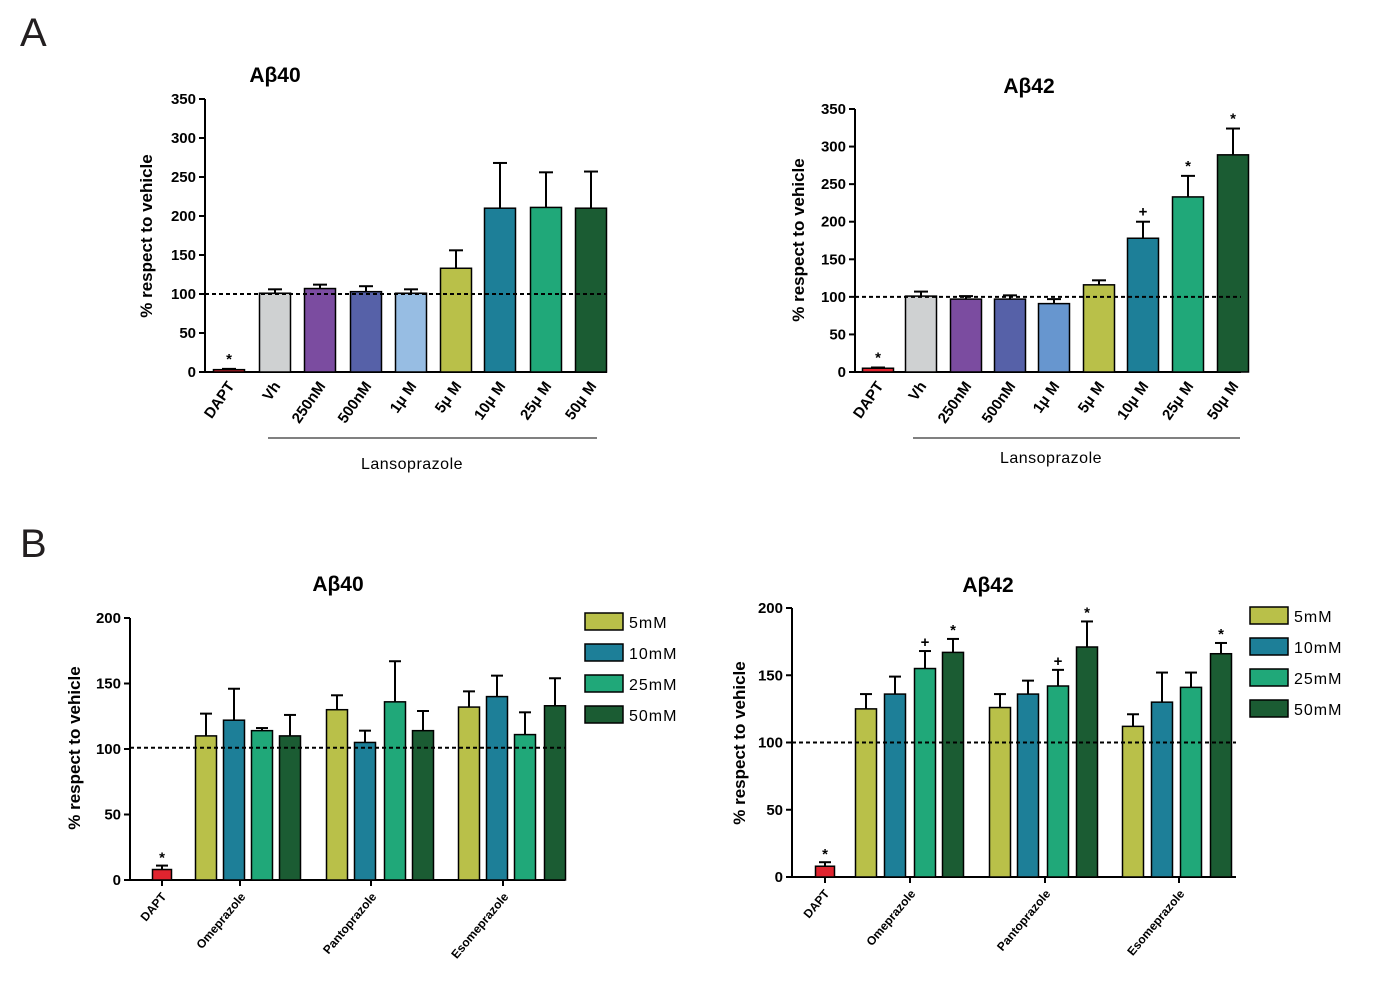 The height and width of the screenshot is (991, 1379). Describe the element at coordinates (536, 401) in the screenshot. I see `x-tick-label: 25μ M` at that location.